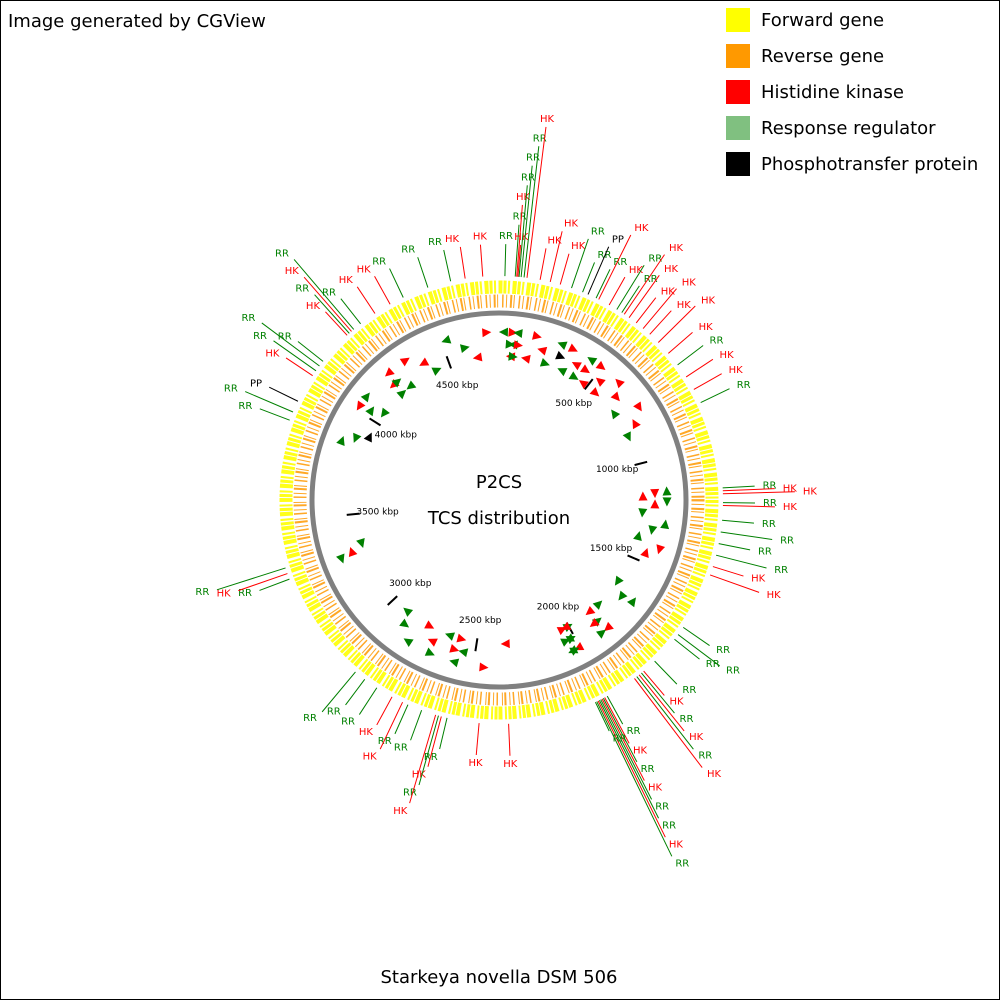 Image resolution: width=1000 pixels, height=1004 pixels. Describe the element at coordinates (480, 621) in the screenshot. I see `tick-label: 2500 kbp` at that location.